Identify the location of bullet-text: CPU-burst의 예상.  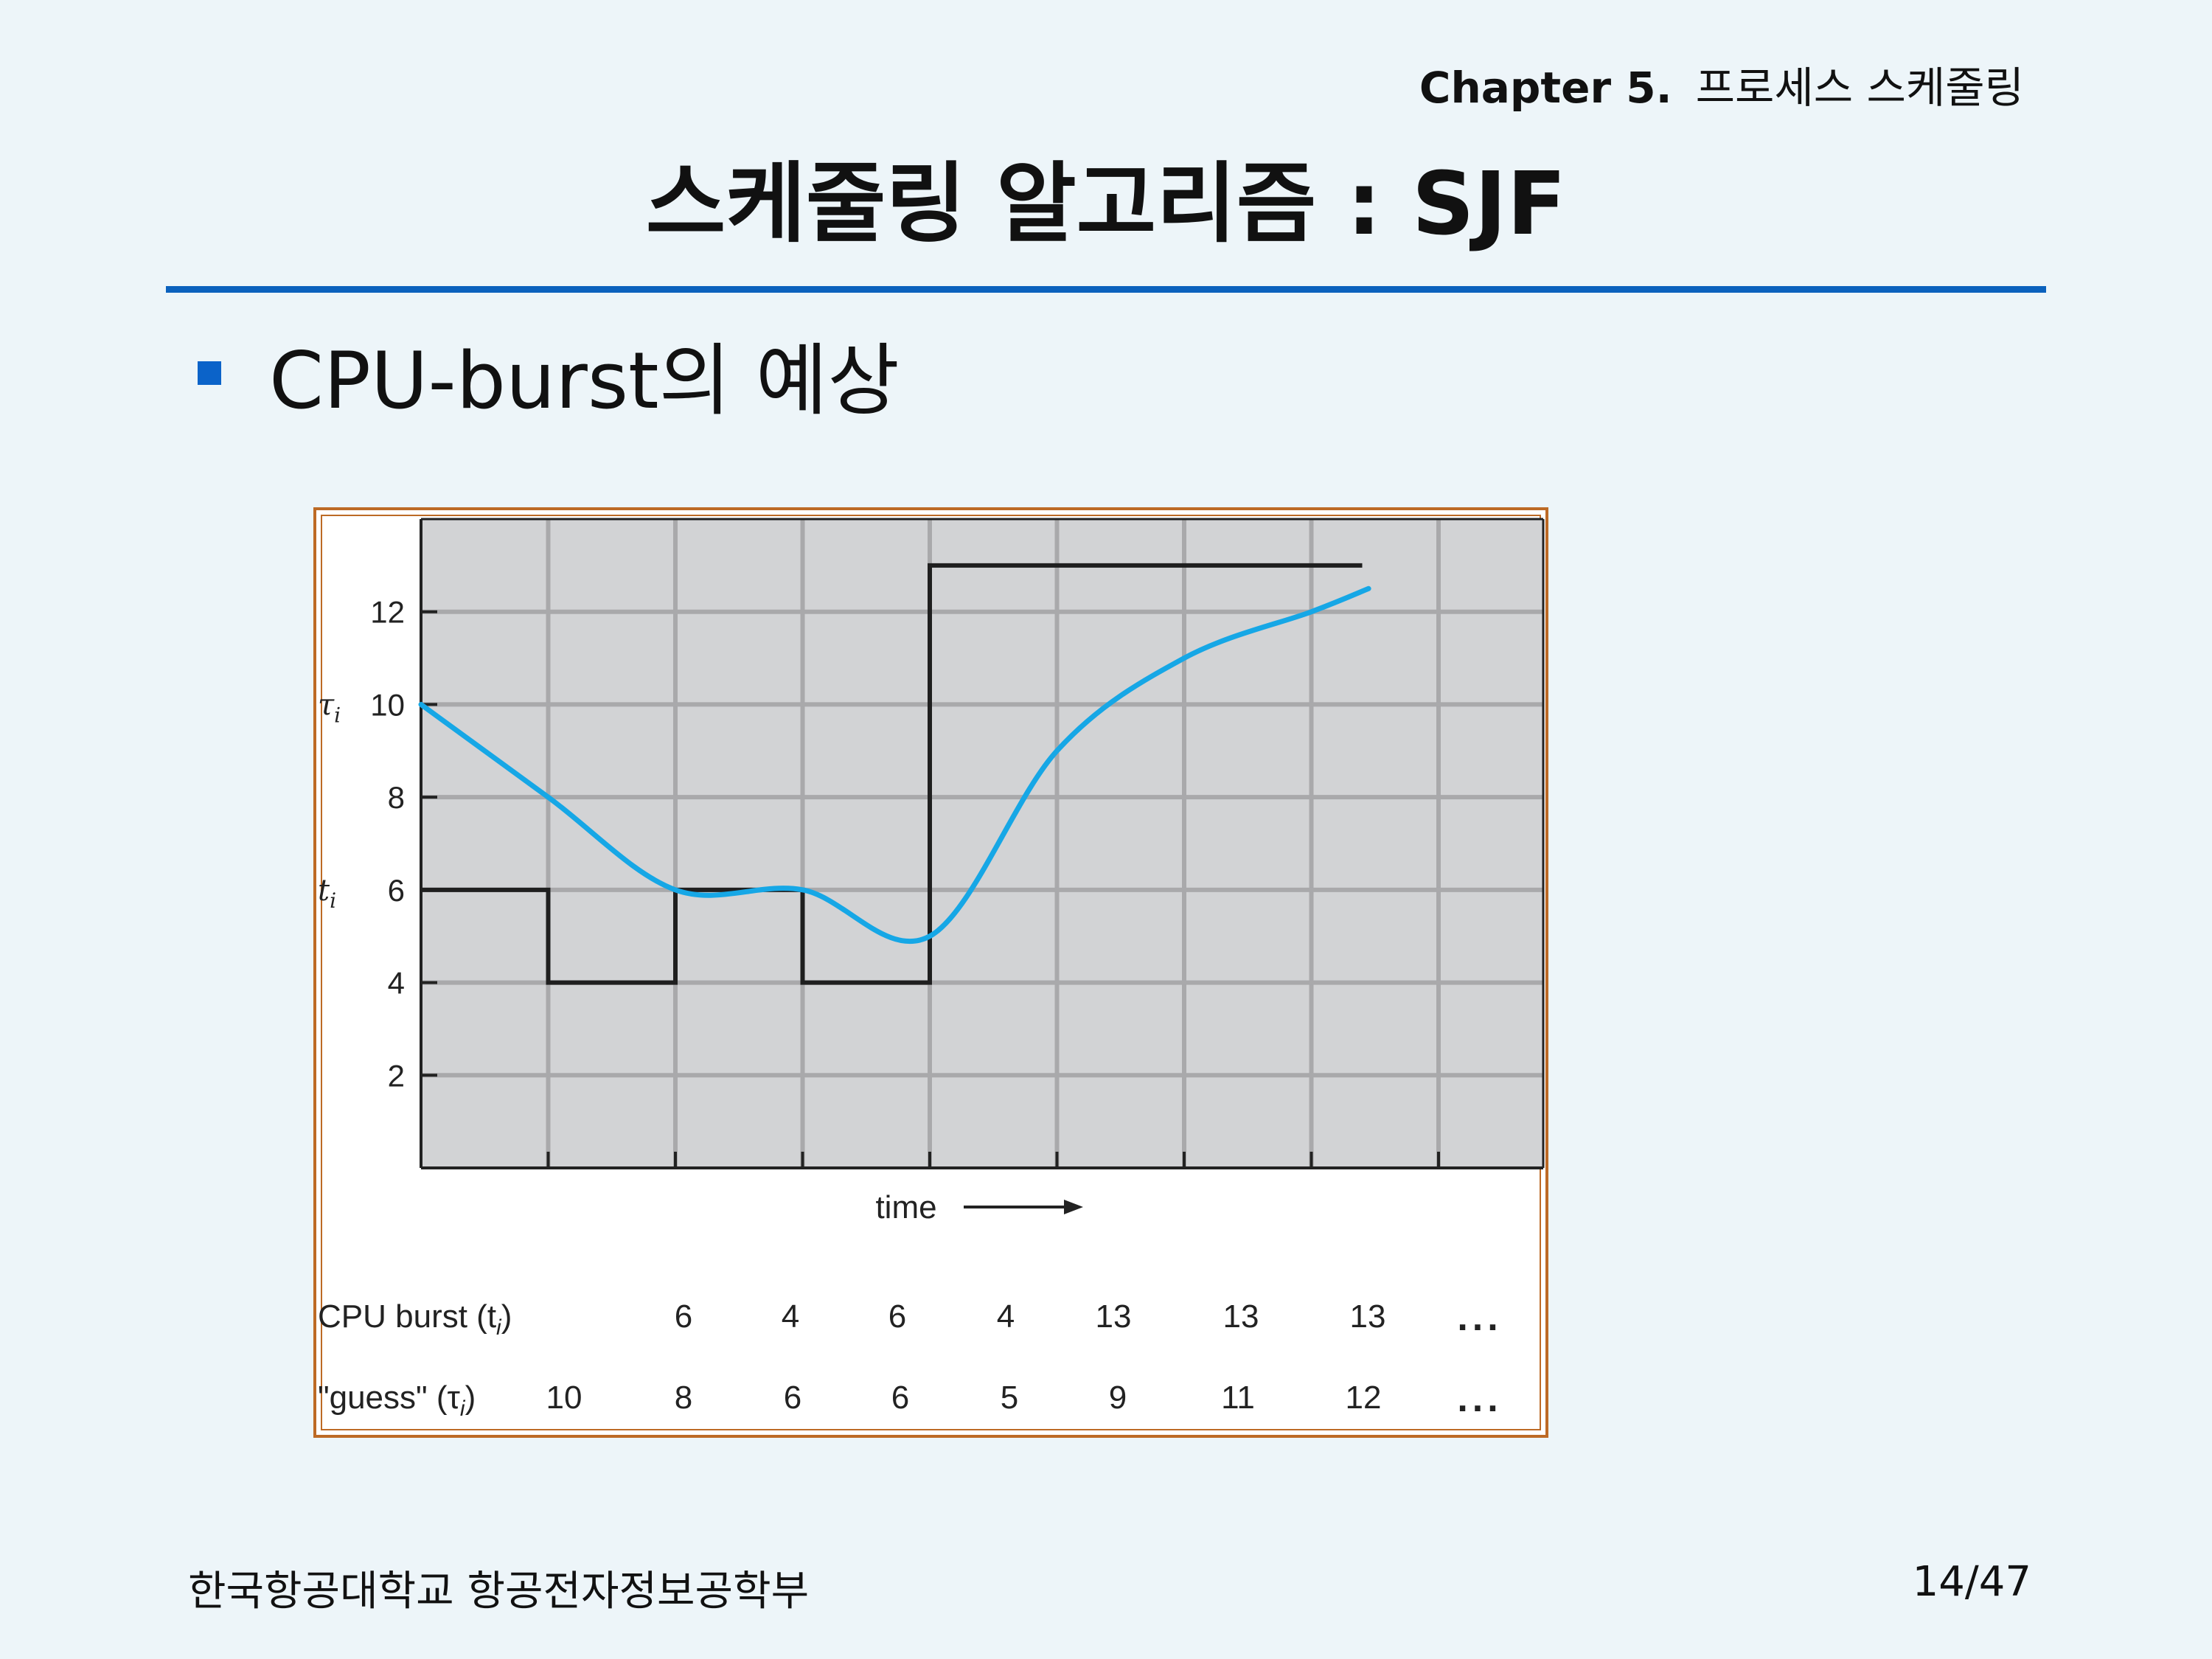
(584, 380).